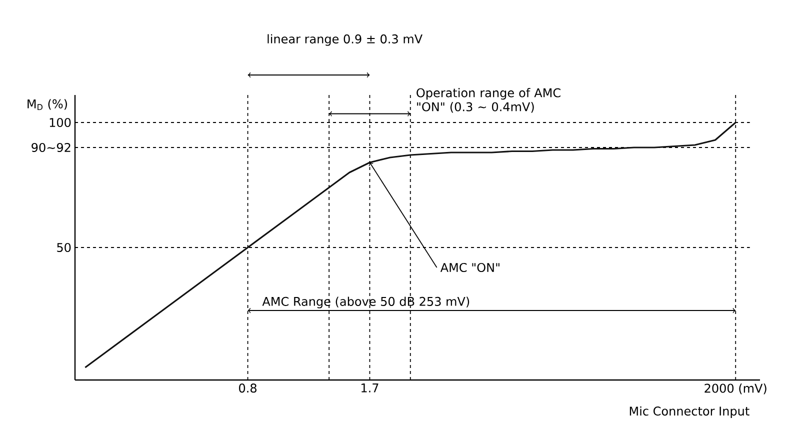 The height and width of the screenshot is (421, 807). Describe the element at coordinates (370, 388) in the screenshot. I see `x-tick-label: 1.7` at that location.